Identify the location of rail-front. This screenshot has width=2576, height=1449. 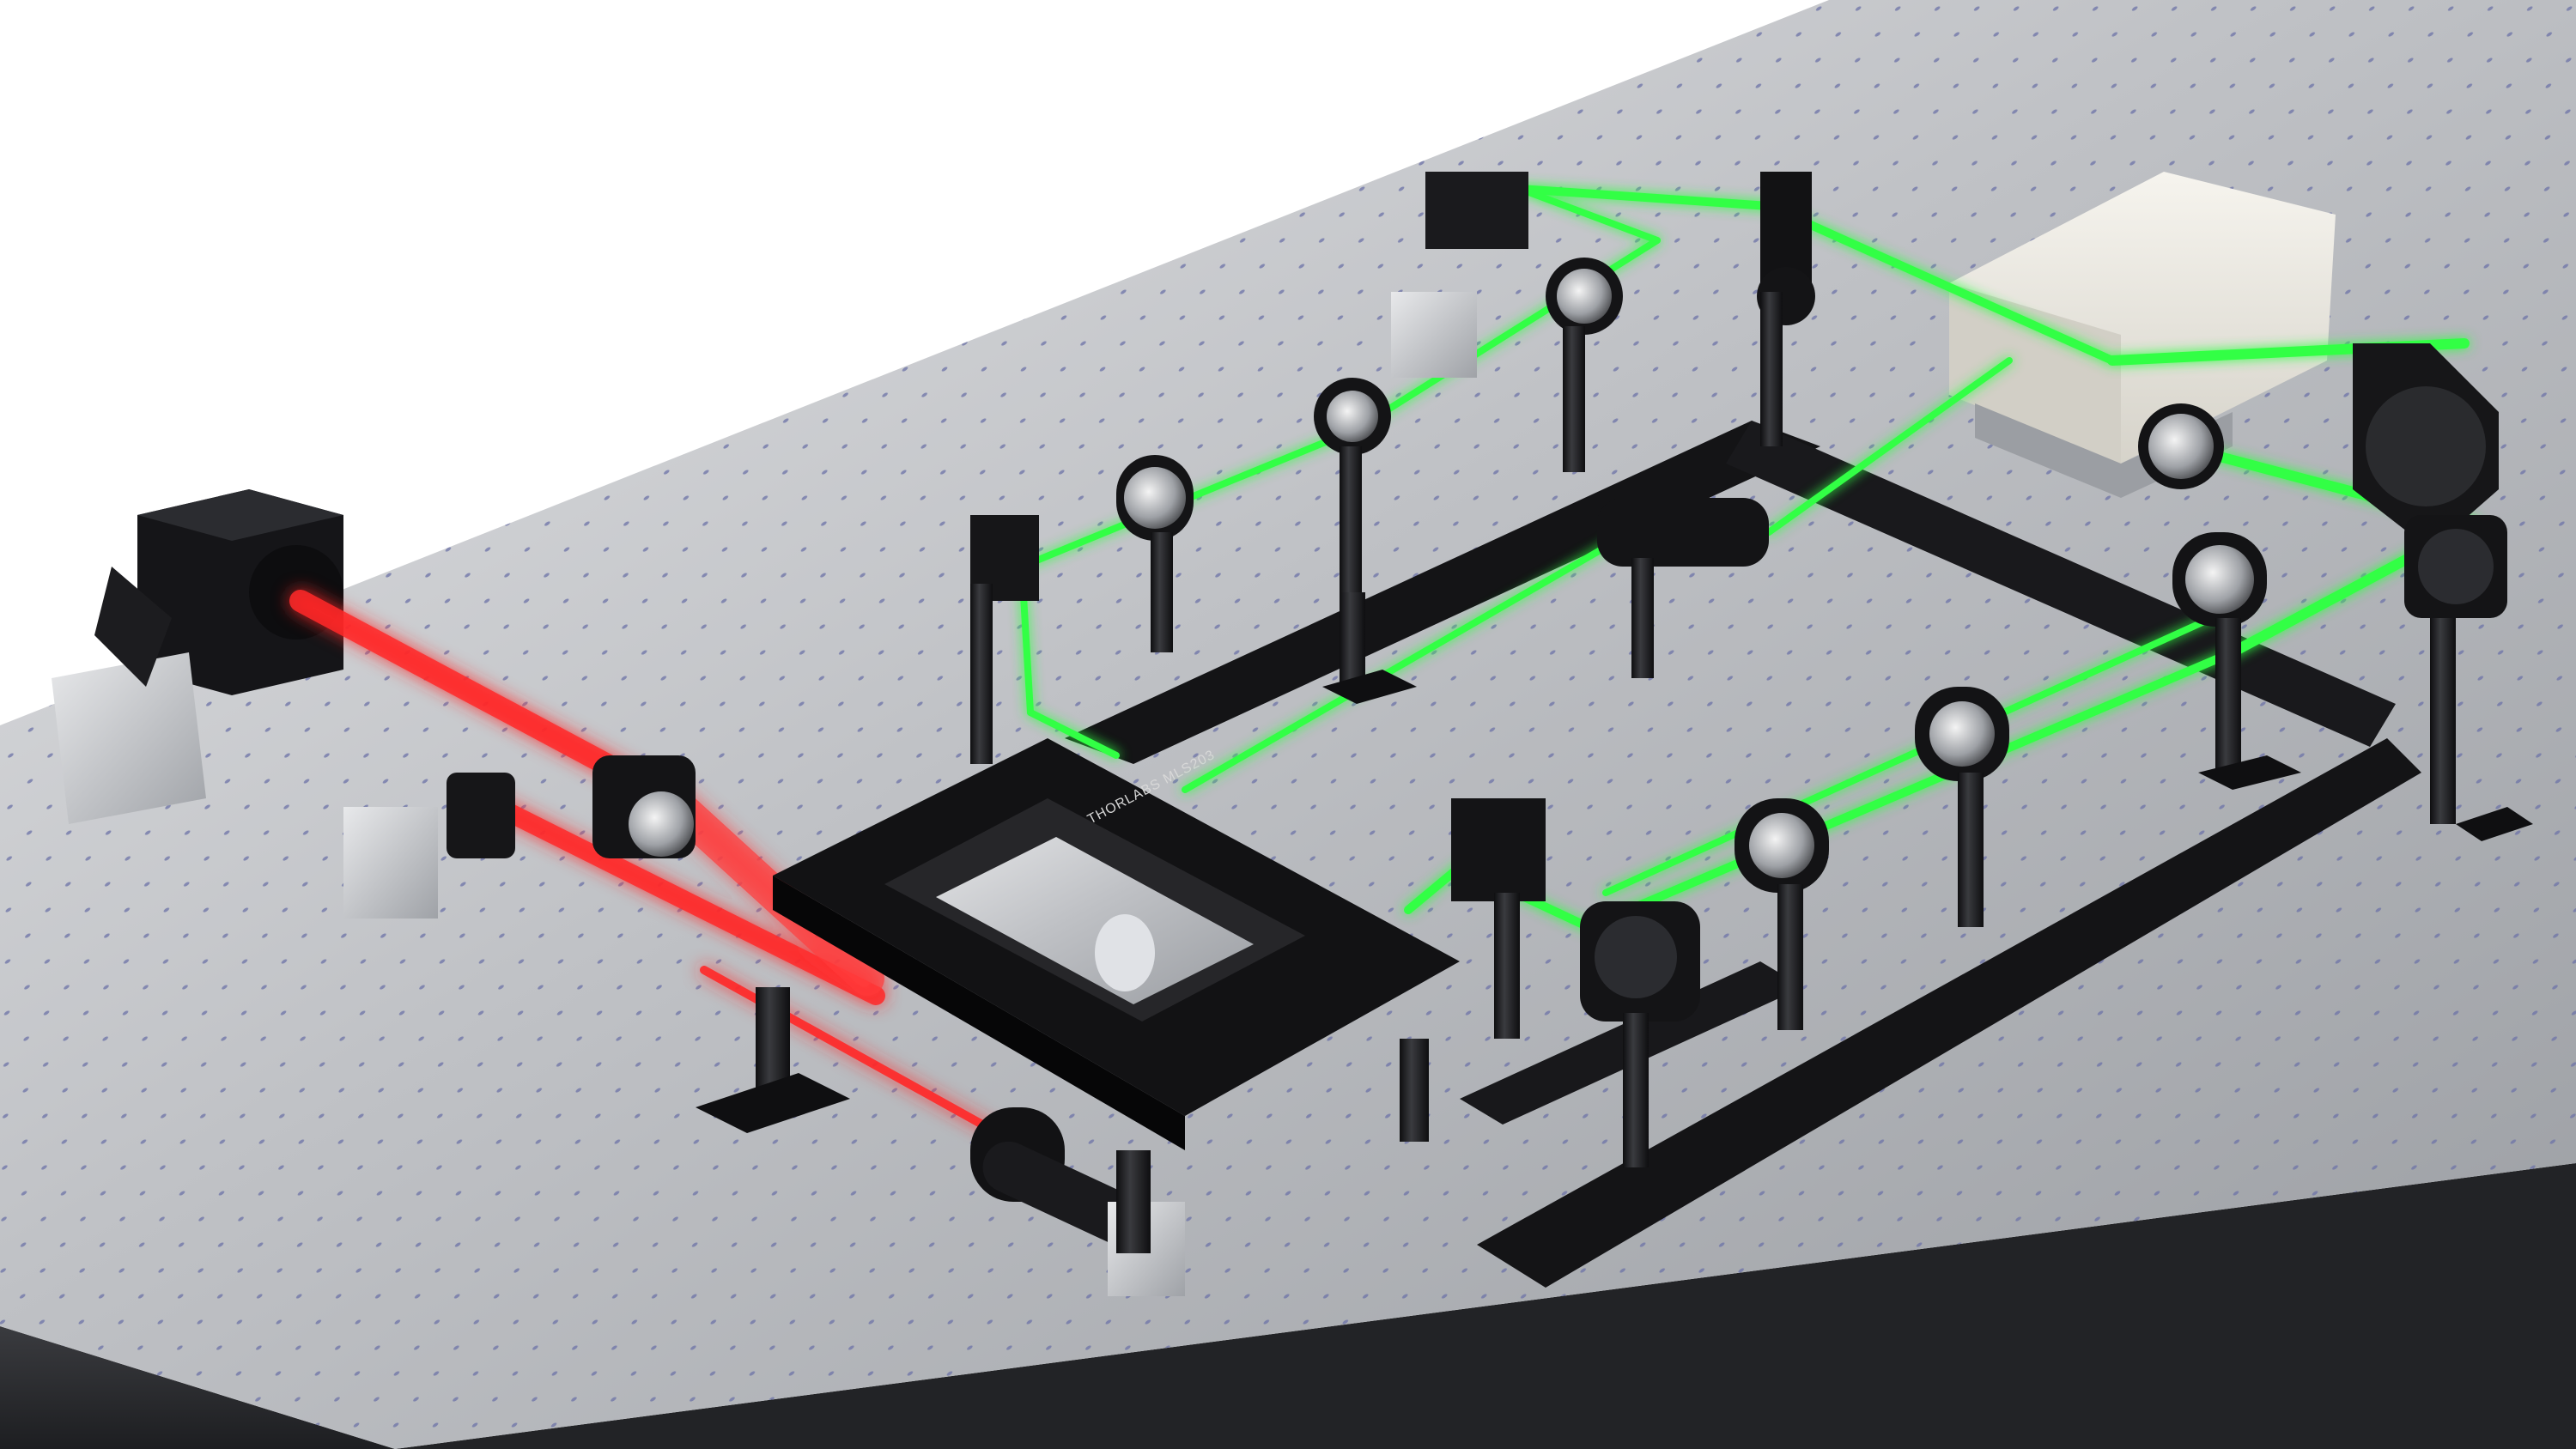
(1949, 1013).